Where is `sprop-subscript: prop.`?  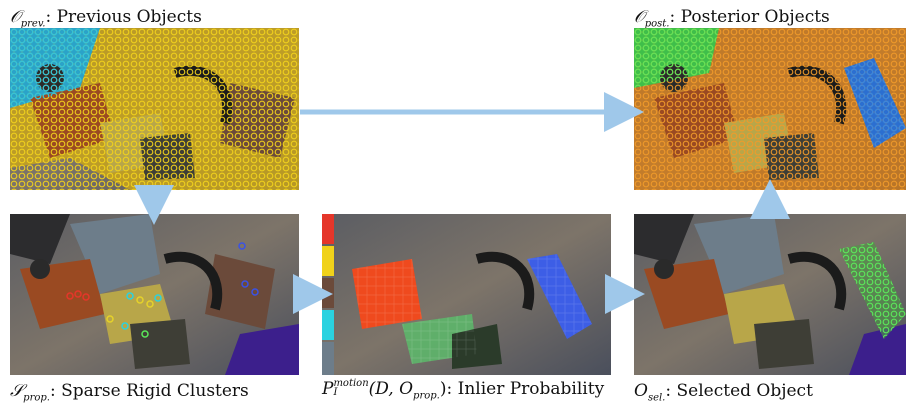 sprop-subscript: prop. is located at coordinates (36, 398).